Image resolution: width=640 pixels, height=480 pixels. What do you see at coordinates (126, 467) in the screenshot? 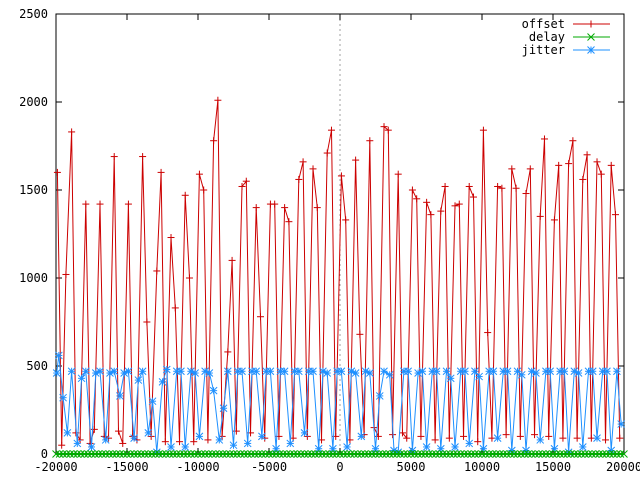
I see `x-tick-label: -15000` at bounding box center [126, 467].